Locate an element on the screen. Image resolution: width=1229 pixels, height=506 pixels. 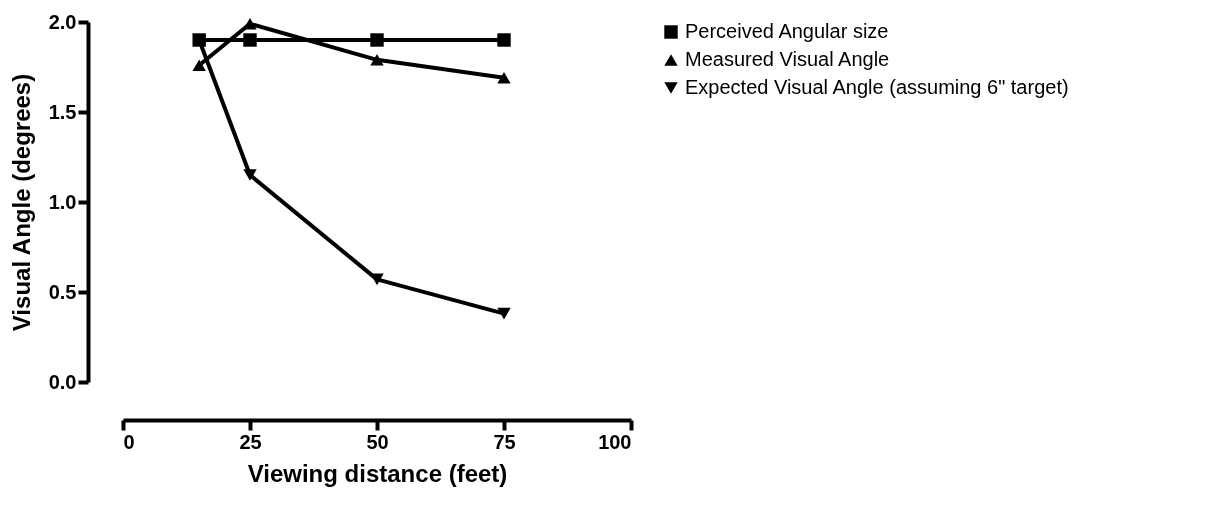
y-tick-label: 2.0 is located at coordinates (62, 21).